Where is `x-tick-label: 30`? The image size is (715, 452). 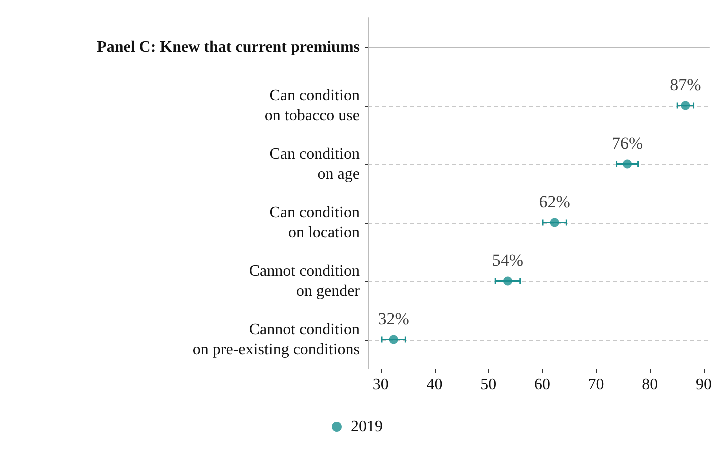
x-tick-label: 30 is located at coordinates (380, 385).